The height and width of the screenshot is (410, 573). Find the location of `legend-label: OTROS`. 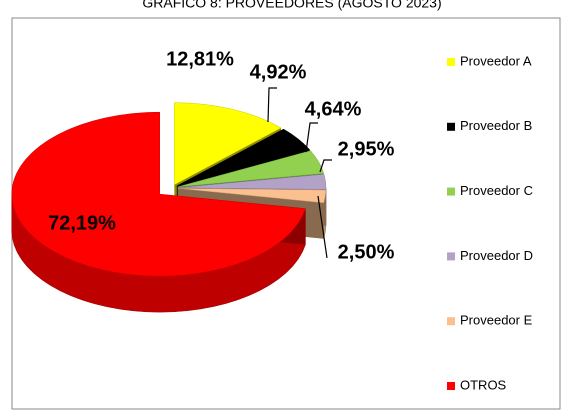

legend-label: OTROS is located at coordinates (483, 384).